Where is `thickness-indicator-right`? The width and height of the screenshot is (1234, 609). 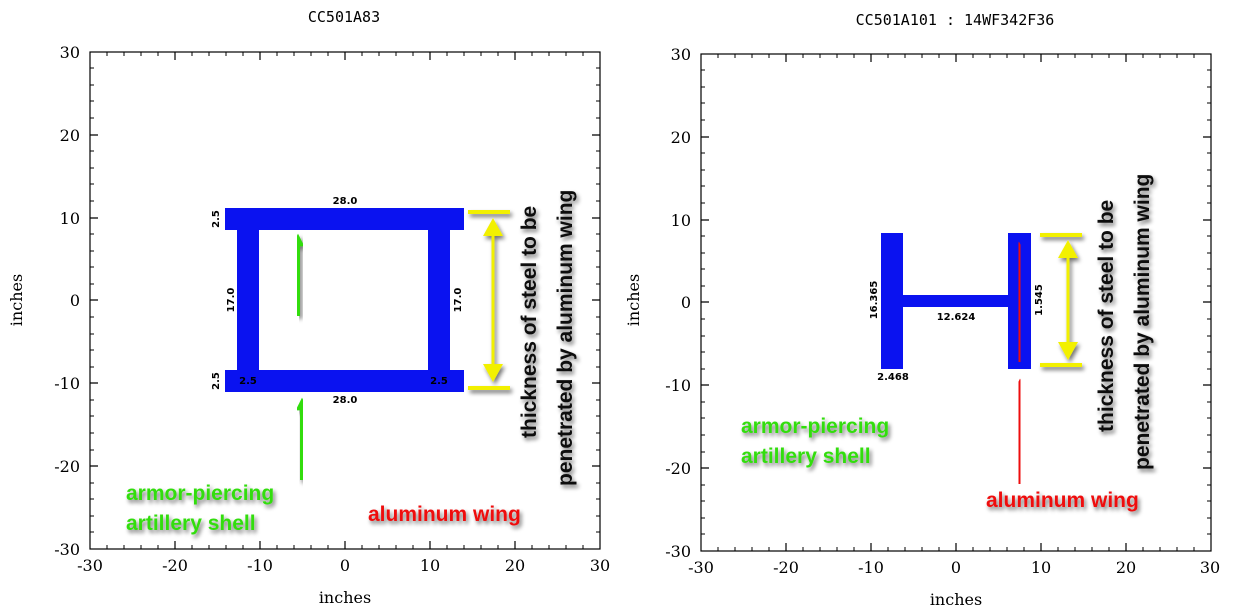
thickness-indicator-right is located at coordinates (1061, 300).